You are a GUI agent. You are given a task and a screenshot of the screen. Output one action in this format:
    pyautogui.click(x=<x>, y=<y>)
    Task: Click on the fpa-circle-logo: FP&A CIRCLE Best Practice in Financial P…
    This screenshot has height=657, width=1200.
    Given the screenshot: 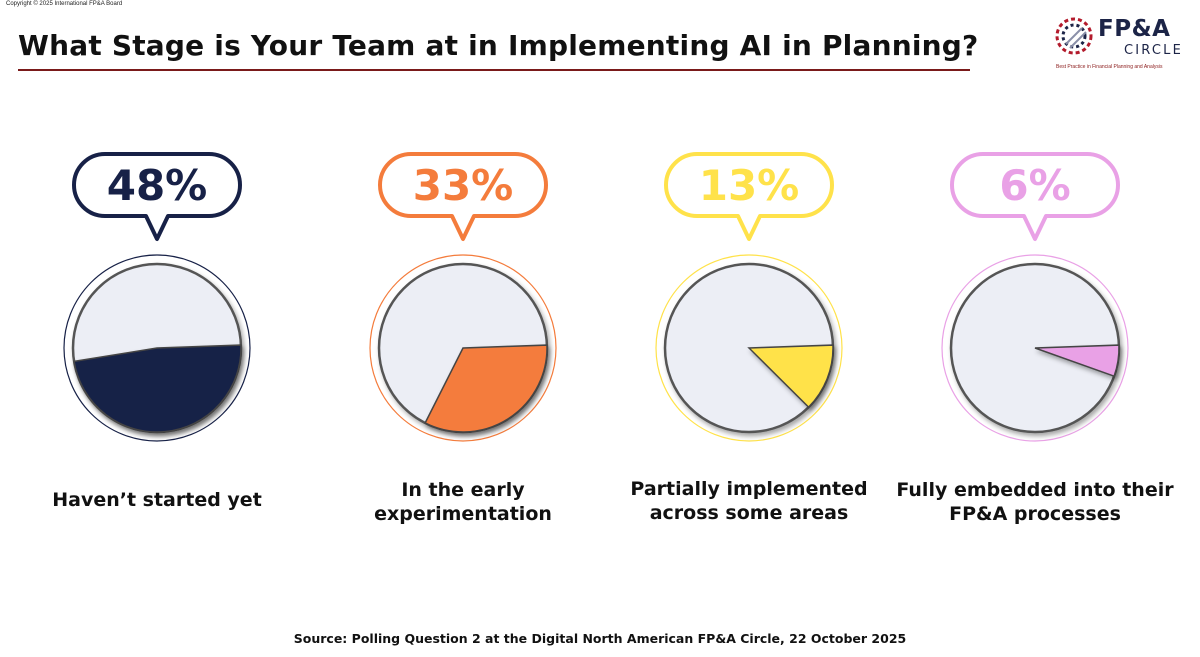 What is the action you would take?
    pyautogui.click(x=1122, y=44)
    